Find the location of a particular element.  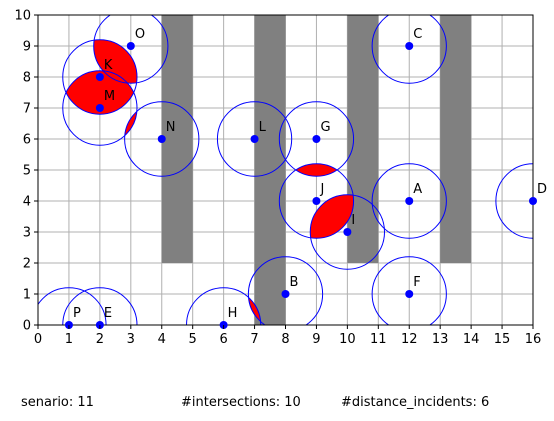

y-tick-label: 5 is located at coordinates (27, 171).